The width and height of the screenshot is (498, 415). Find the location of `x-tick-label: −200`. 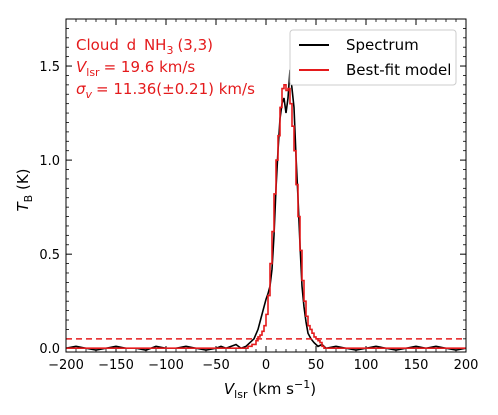

x-tick-label: −200 is located at coordinates (66, 365).